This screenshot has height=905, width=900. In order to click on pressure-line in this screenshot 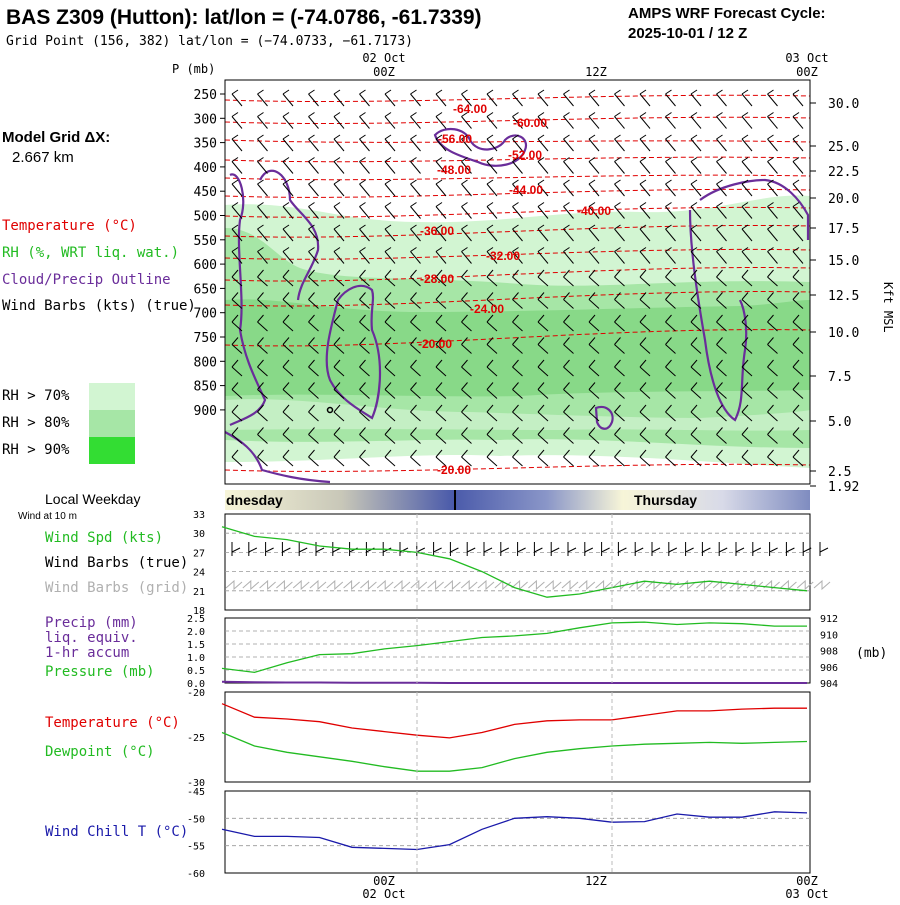, I will do `click(514, 647)`.